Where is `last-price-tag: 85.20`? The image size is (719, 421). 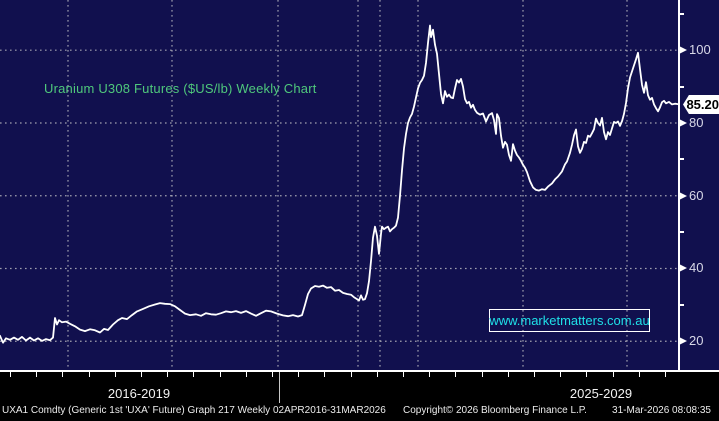
last-price-tag: 85.20 is located at coordinates (701, 104).